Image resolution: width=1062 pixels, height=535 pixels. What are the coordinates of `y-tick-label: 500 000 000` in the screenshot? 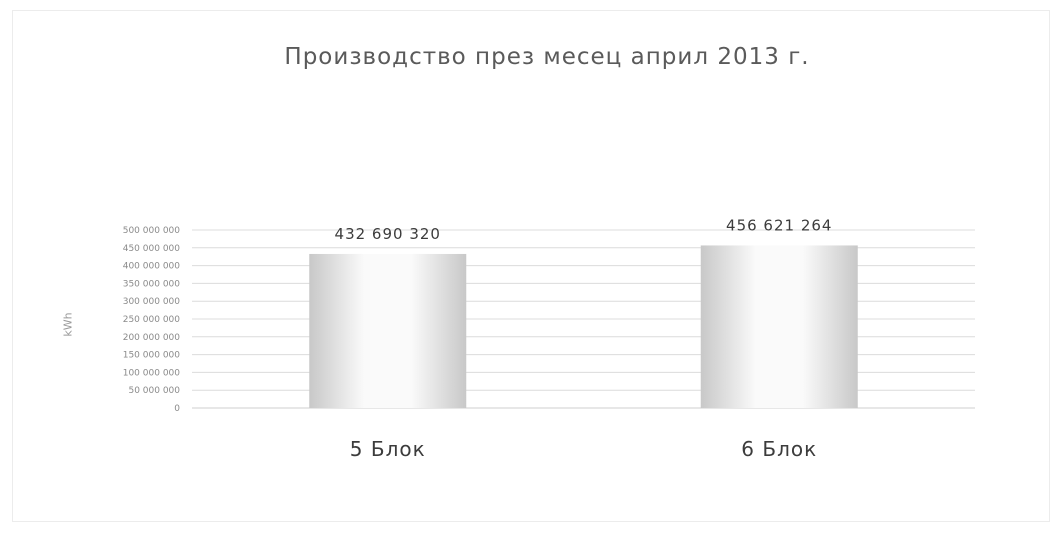 It's located at (152, 231).